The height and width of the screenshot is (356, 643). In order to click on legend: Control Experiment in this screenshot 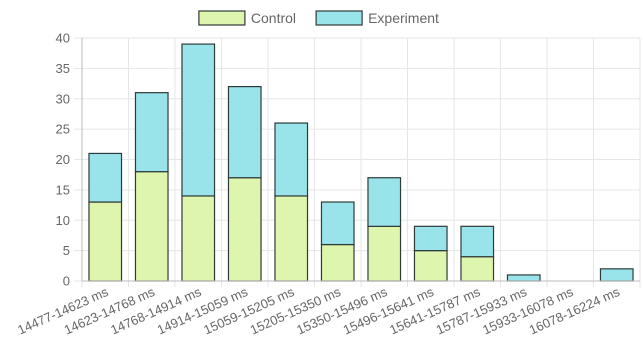, I will do `click(318, 18)`.